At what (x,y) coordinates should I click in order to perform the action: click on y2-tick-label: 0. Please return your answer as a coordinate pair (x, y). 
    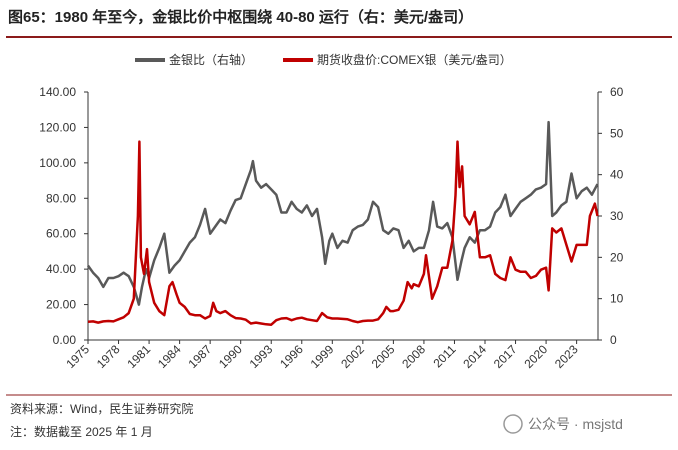
    Looking at the image, I should click on (613, 340).